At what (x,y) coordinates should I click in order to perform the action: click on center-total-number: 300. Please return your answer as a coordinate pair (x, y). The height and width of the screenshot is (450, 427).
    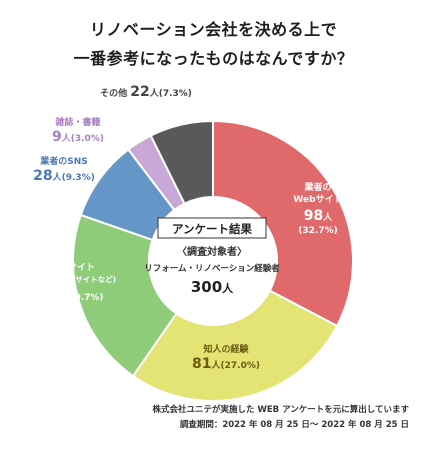
    Looking at the image, I should click on (206, 287).